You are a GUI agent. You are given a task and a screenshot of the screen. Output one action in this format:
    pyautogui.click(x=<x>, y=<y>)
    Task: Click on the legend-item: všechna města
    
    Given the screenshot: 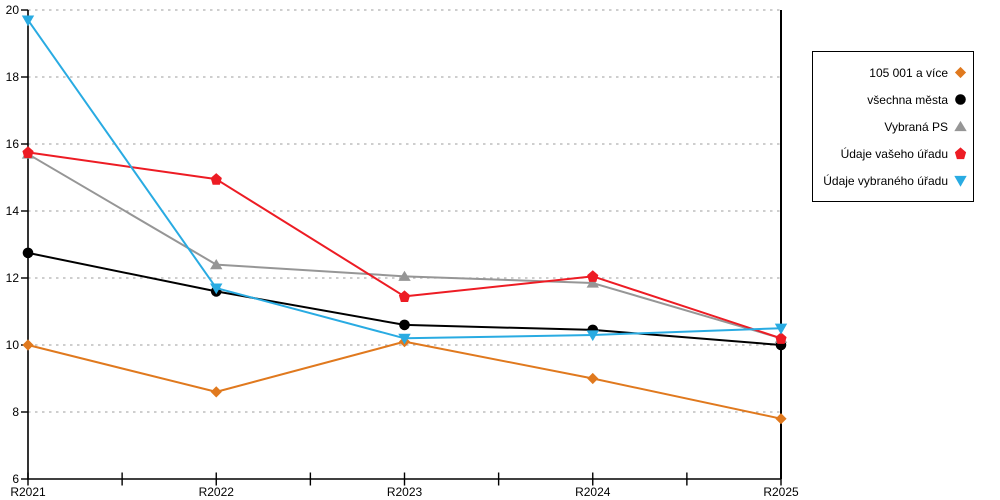 What is the action you would take?
    pyautogui.click(x=893, y=99)
    